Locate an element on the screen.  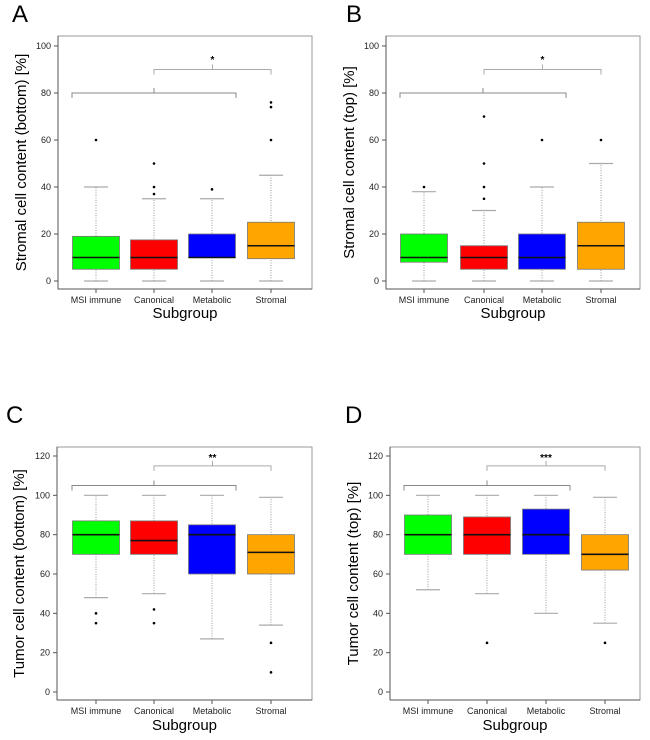
panel-label: D is located at coordinates (353, 415).